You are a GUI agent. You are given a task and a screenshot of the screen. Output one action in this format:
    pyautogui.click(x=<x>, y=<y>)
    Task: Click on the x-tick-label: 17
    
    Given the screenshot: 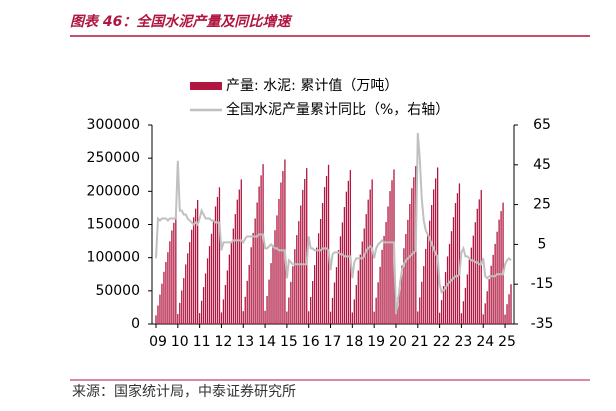 What is the action you would take?
    pyautogui.click(x=333, y=342)
    